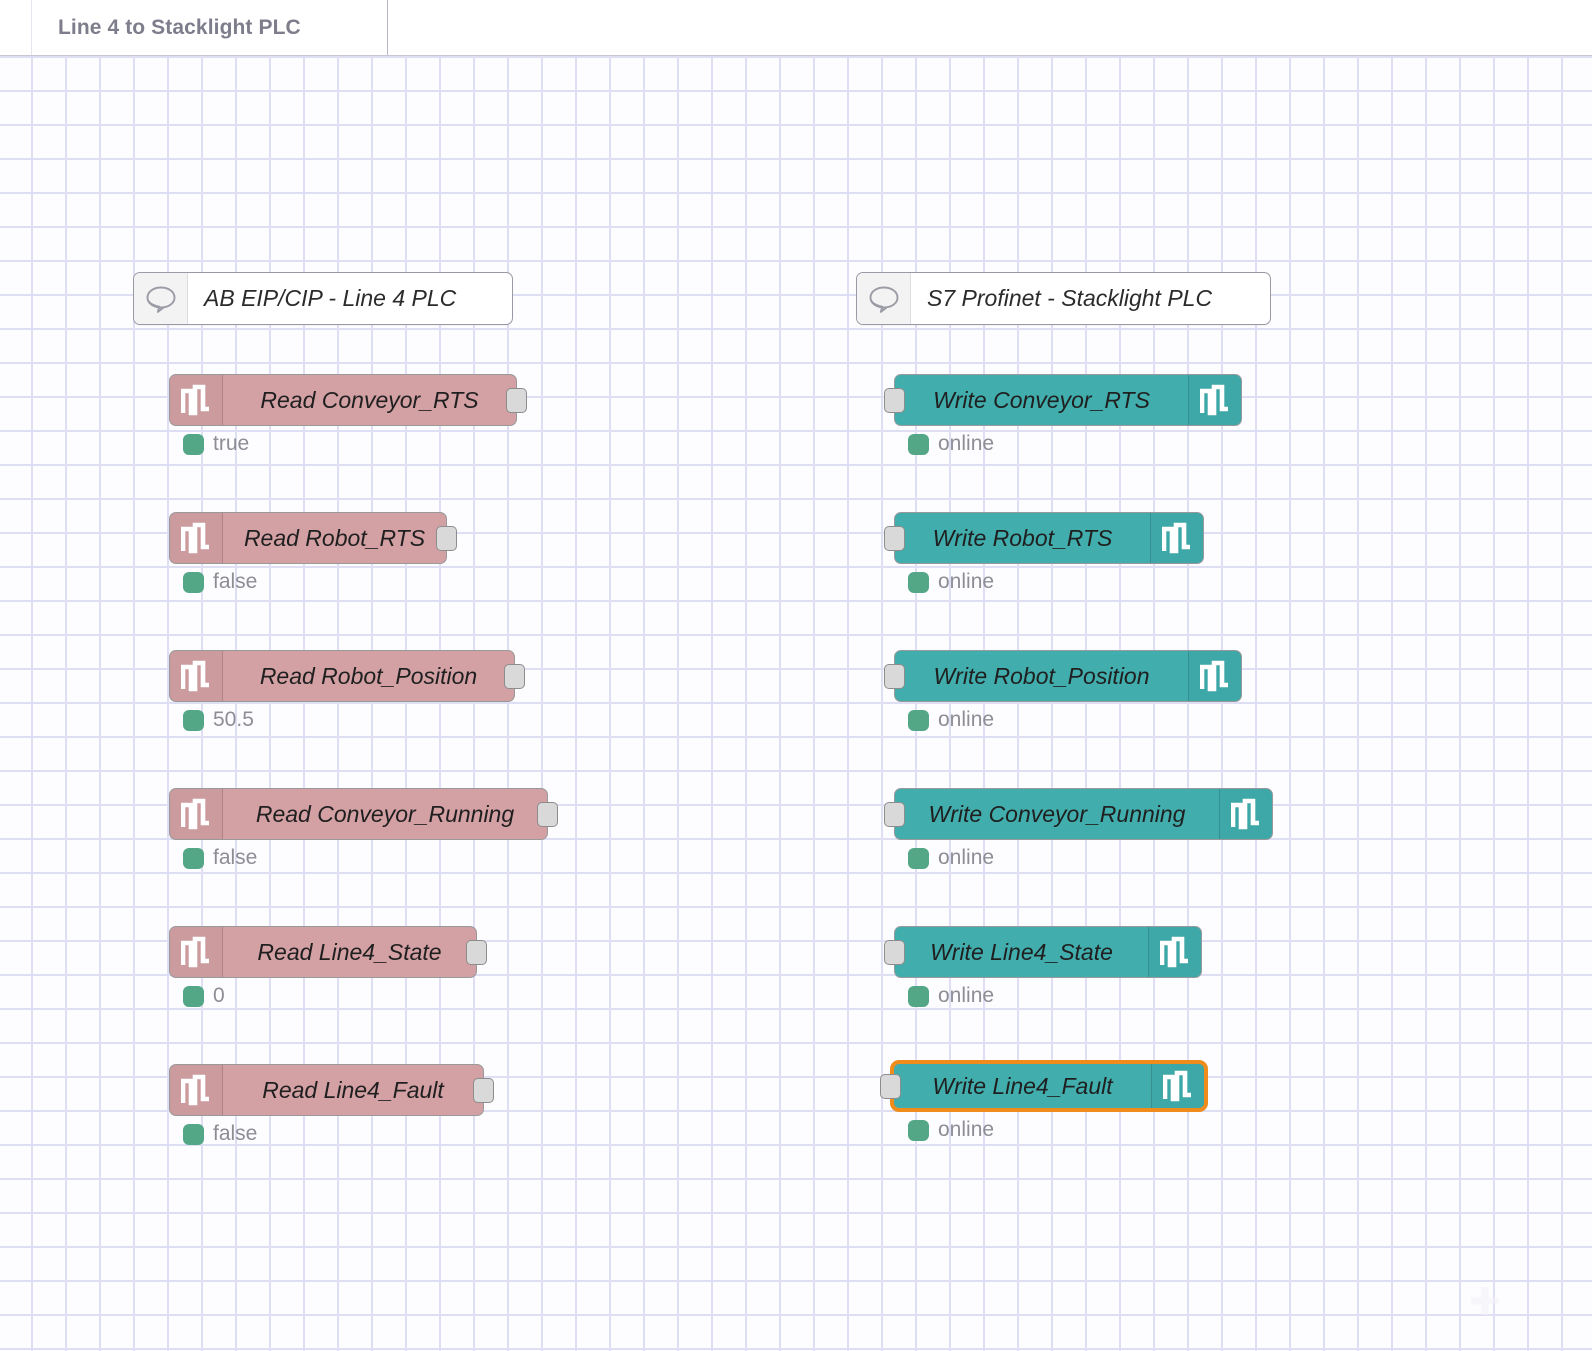  I want to click on node-label: Read Line4_State, so click(349, 951).